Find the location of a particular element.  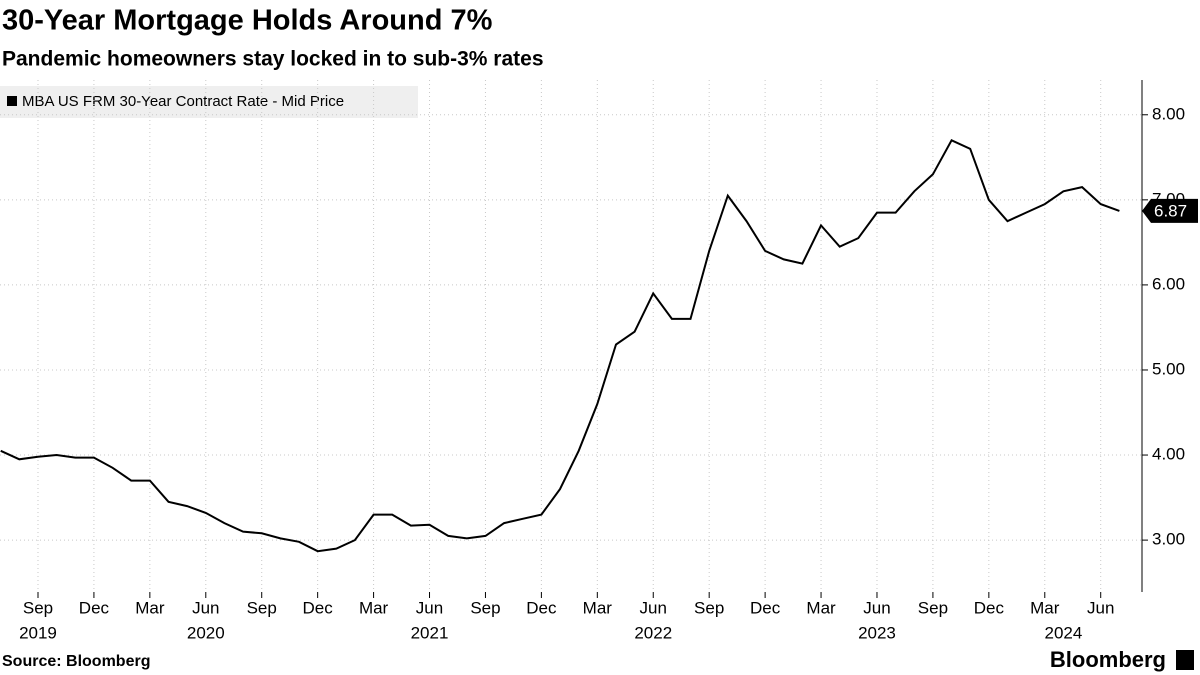

y-tick-label: 6.00 is located at coordinates (1168, 283).